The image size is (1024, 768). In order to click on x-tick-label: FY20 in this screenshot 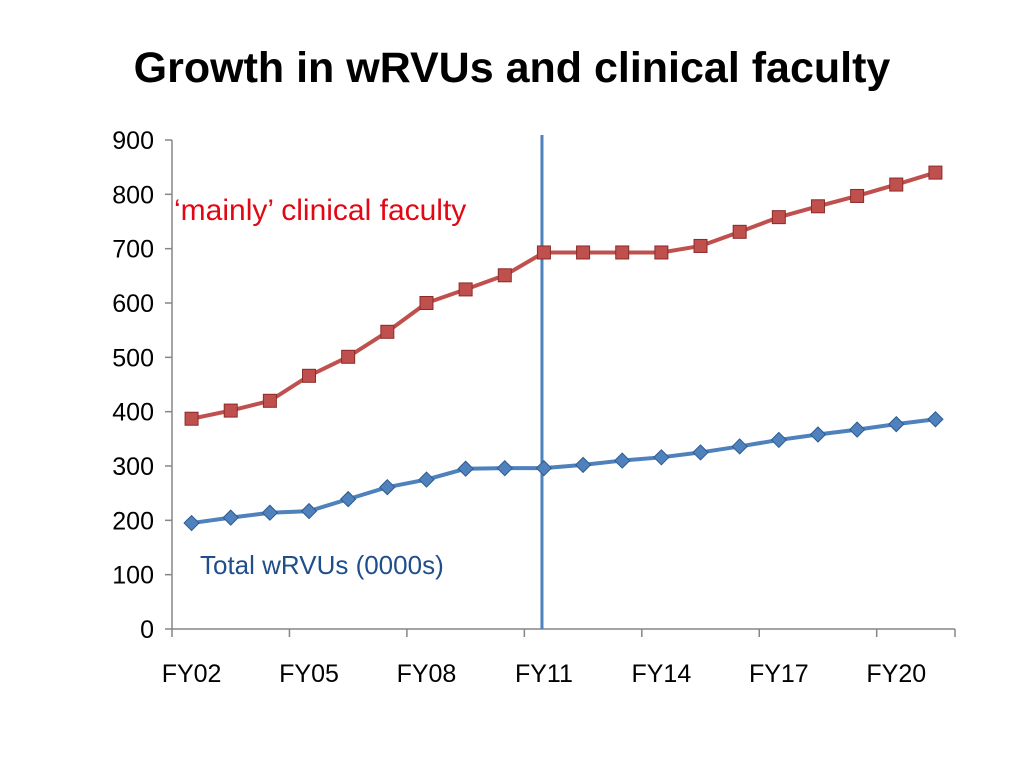, I will do `click(896, 674)`.